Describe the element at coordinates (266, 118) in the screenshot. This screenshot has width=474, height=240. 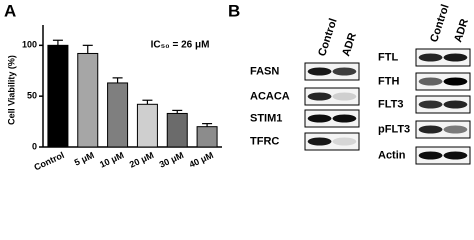
I see `protein-label: STIM1` at that location.